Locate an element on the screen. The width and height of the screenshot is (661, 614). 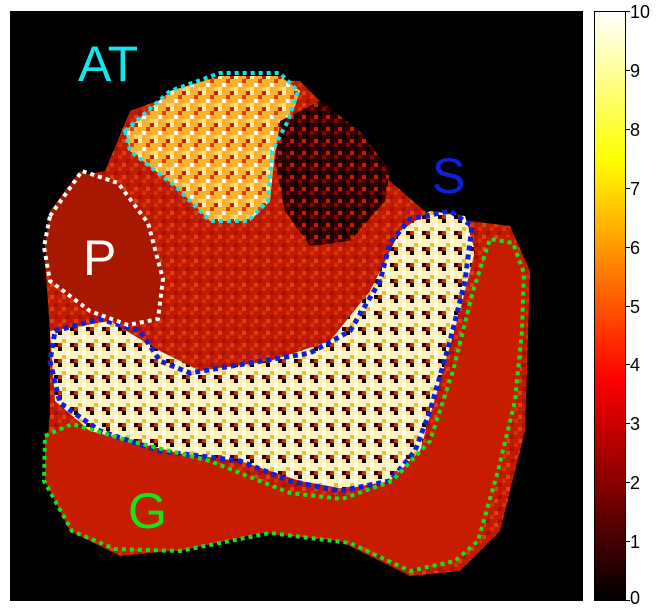
region-label-s: S is located at coordinates (449, 176).